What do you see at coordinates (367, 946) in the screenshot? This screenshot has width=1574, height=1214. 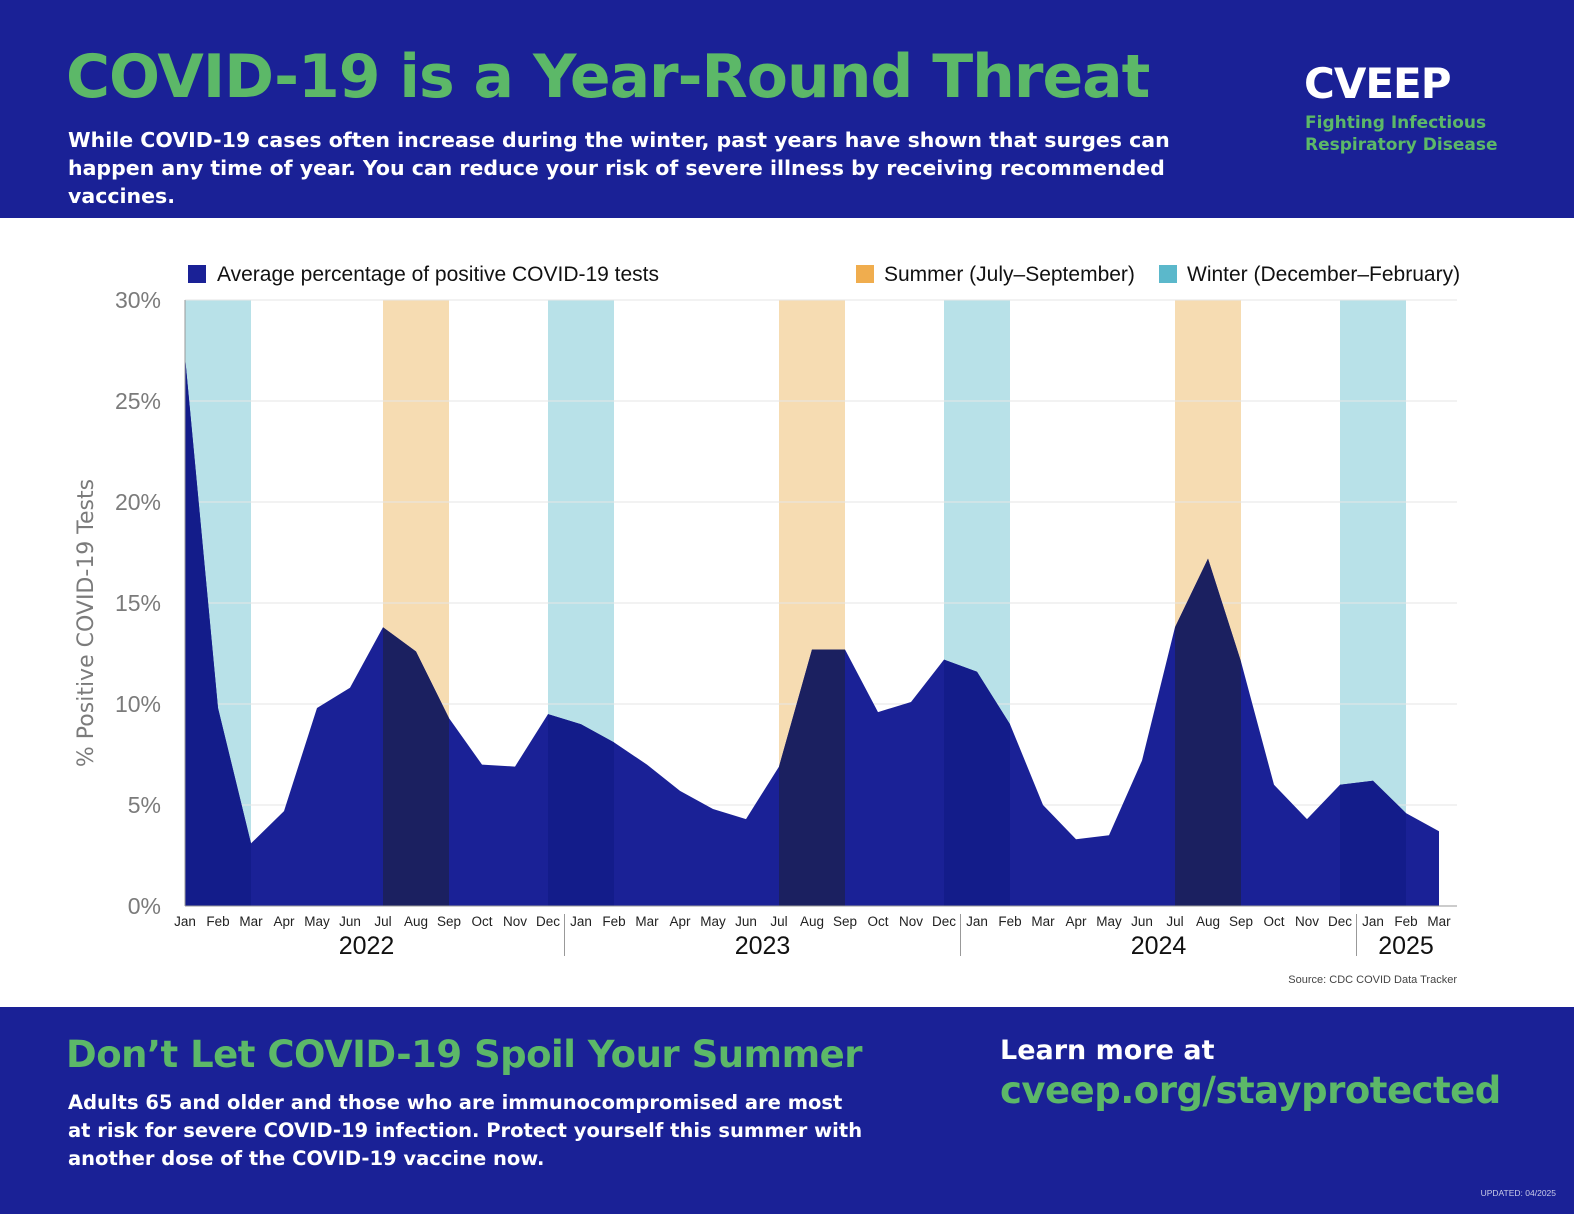 I see `year-label-2022: 2022` at bounding box center [367, 946].